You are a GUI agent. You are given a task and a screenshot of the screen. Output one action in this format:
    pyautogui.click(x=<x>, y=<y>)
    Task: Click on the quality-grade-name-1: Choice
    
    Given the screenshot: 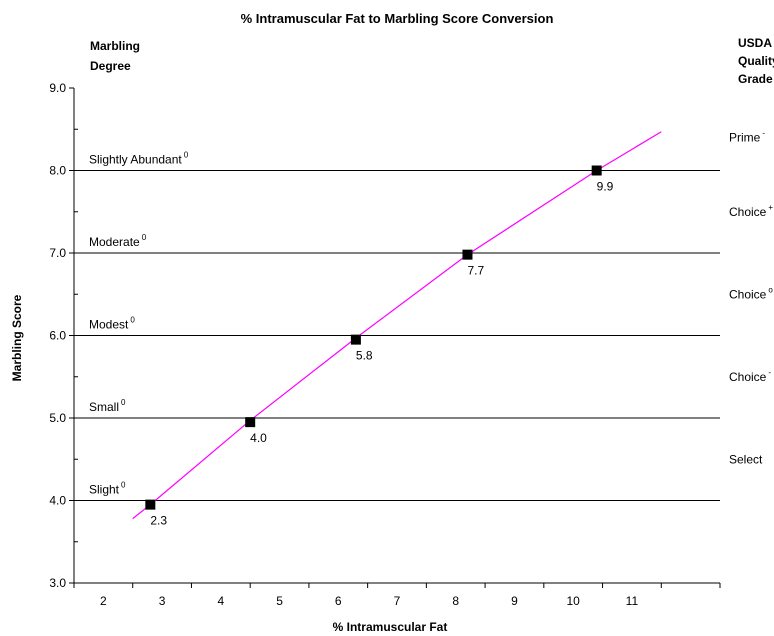 What is the action you would take?
    pyautogui.click(x=748, y=377)
    